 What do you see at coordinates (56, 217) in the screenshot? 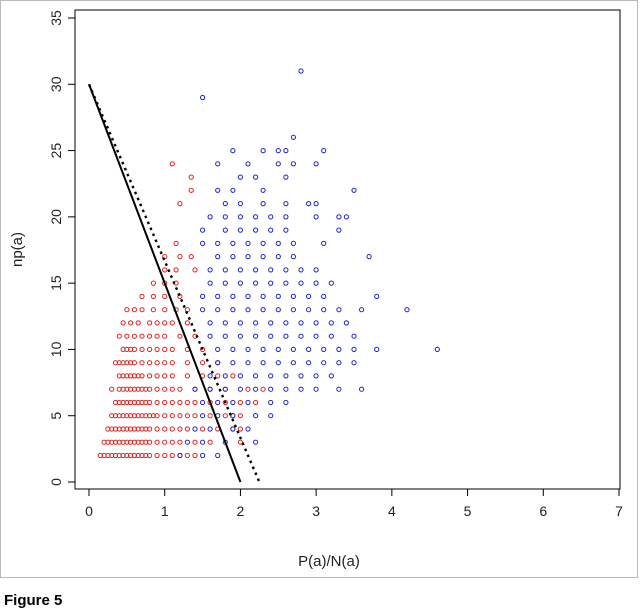
I see `y-tick-label: 20` at bounding box center [56, 217].